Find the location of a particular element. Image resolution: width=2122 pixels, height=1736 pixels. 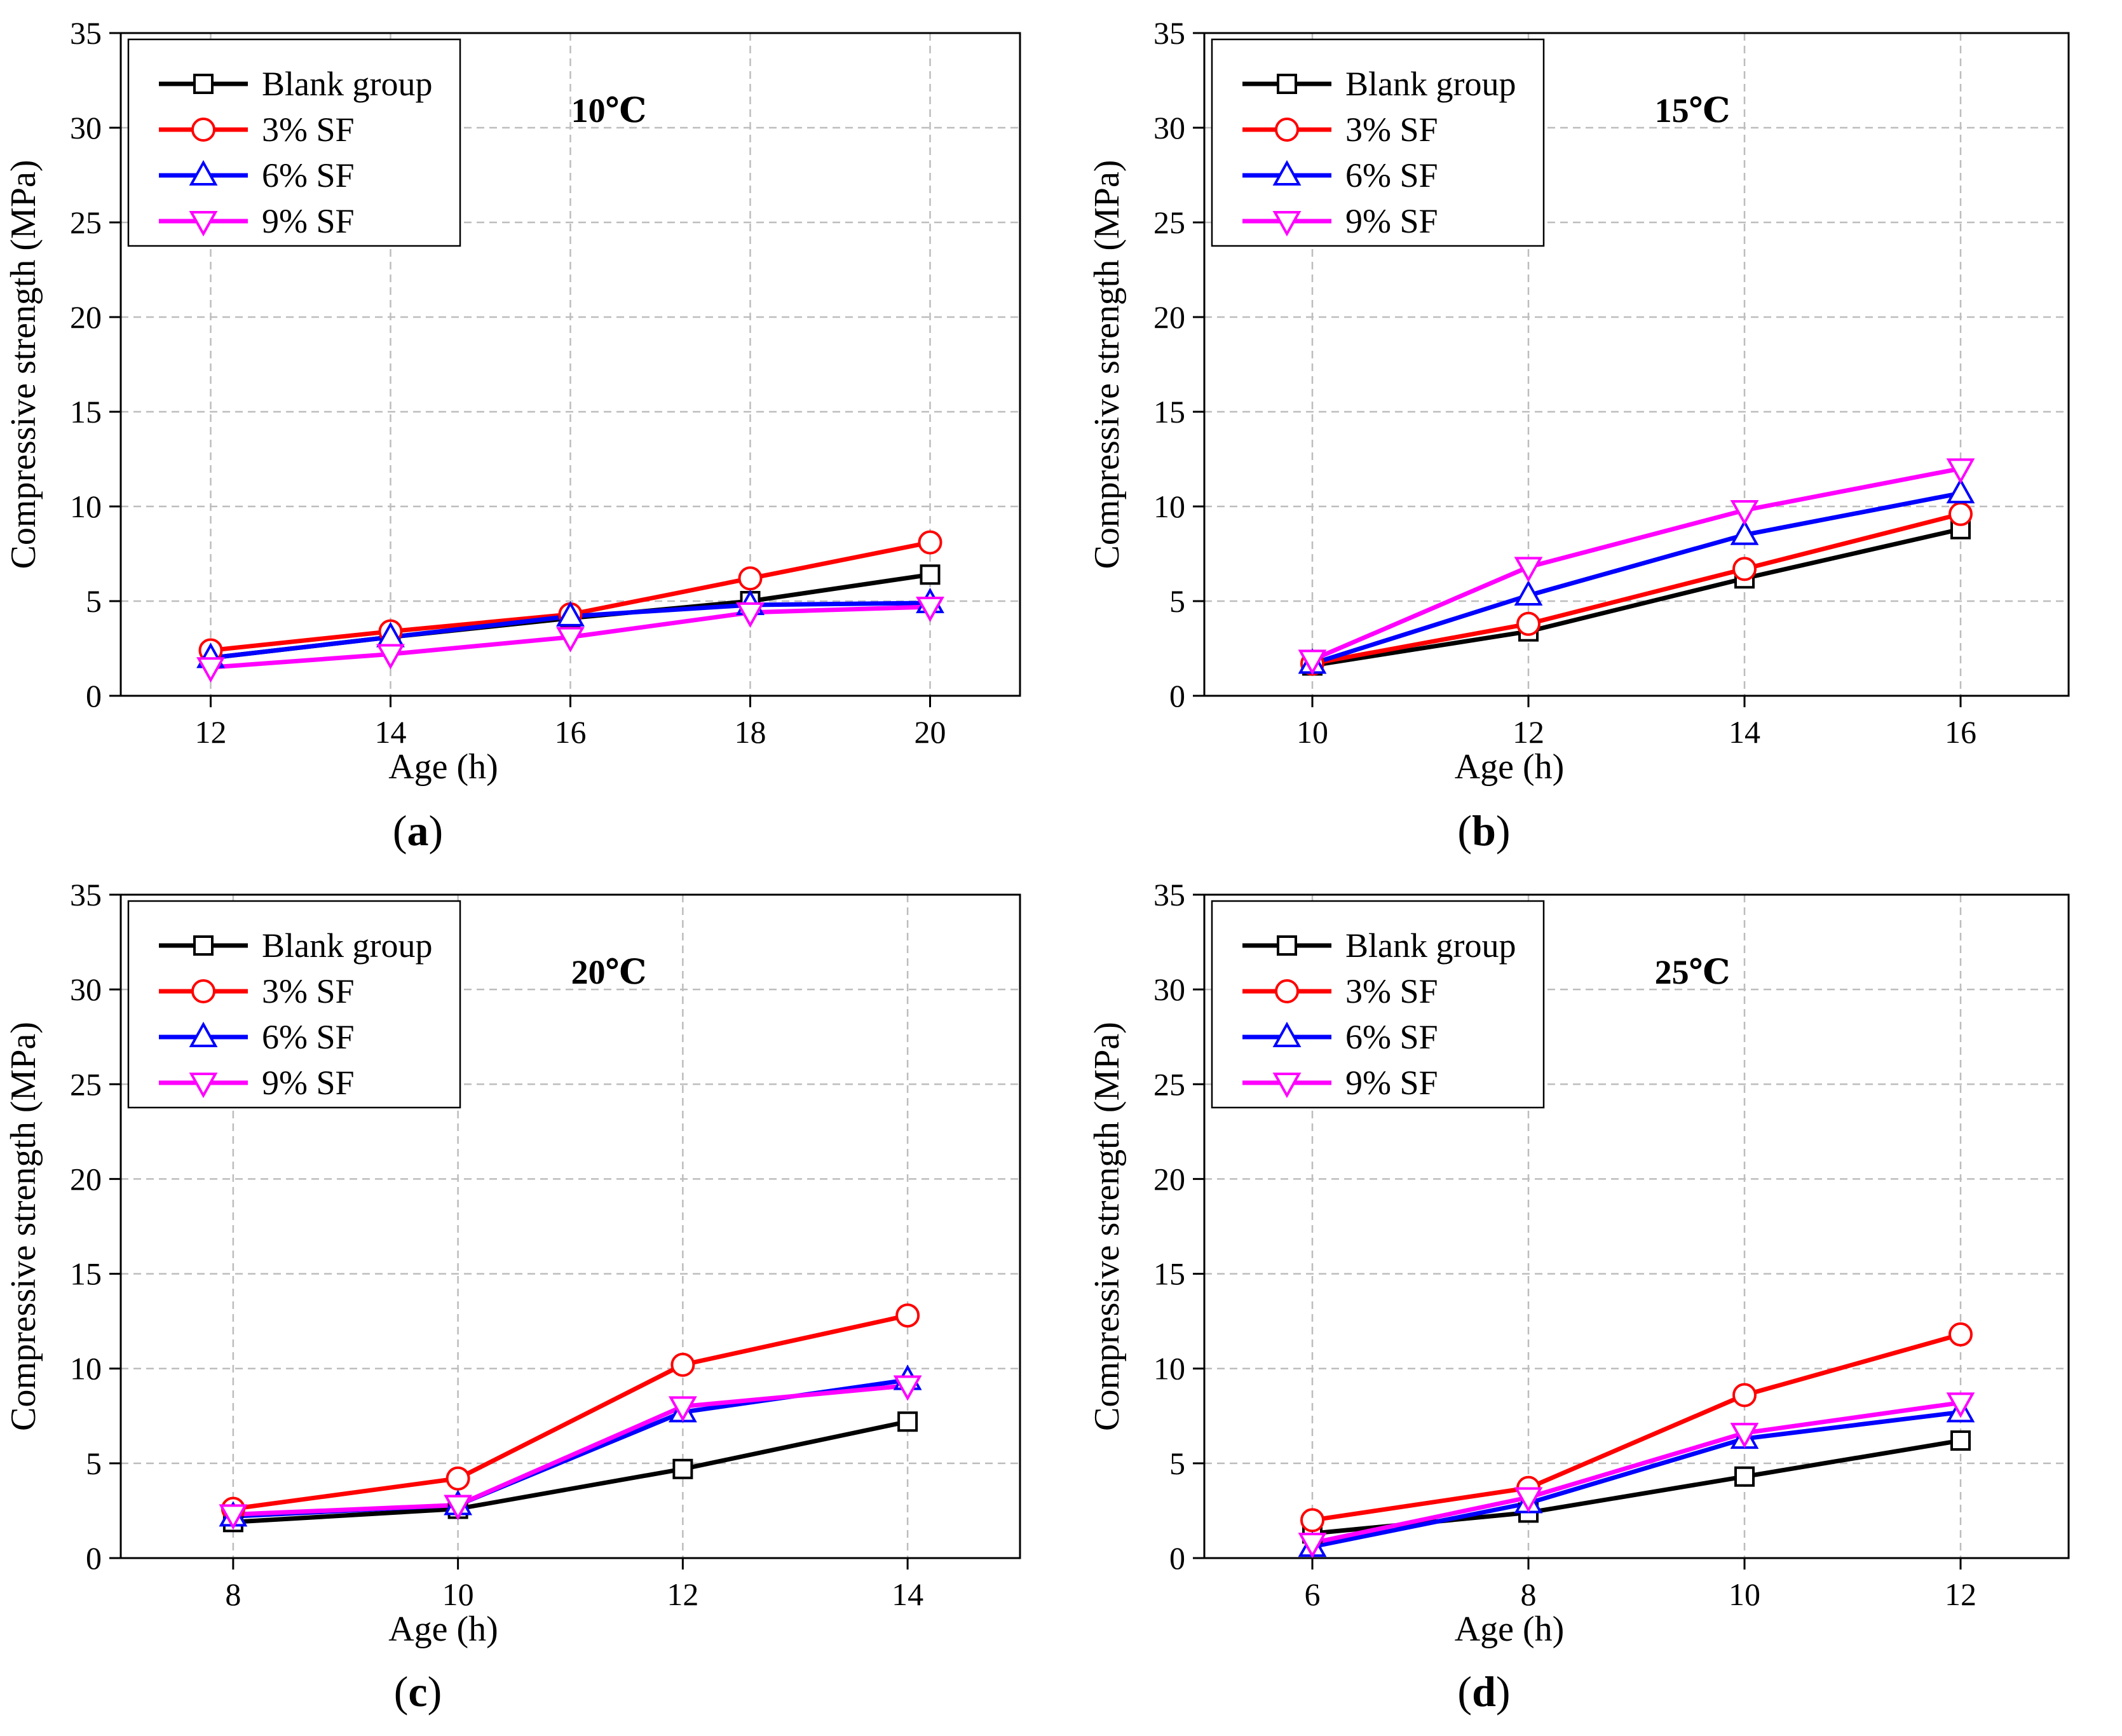

panel-label: (b) is located at coordinates (1483, 830).